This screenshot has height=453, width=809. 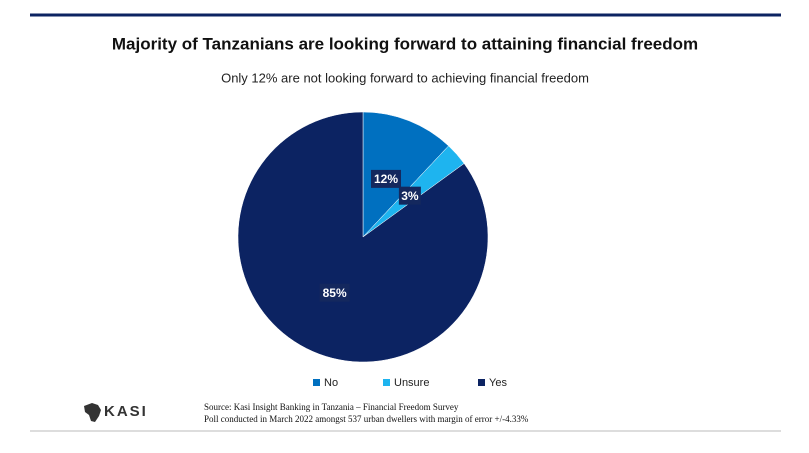 I want to click on data-label: 3%, so click(x=410, y=196).